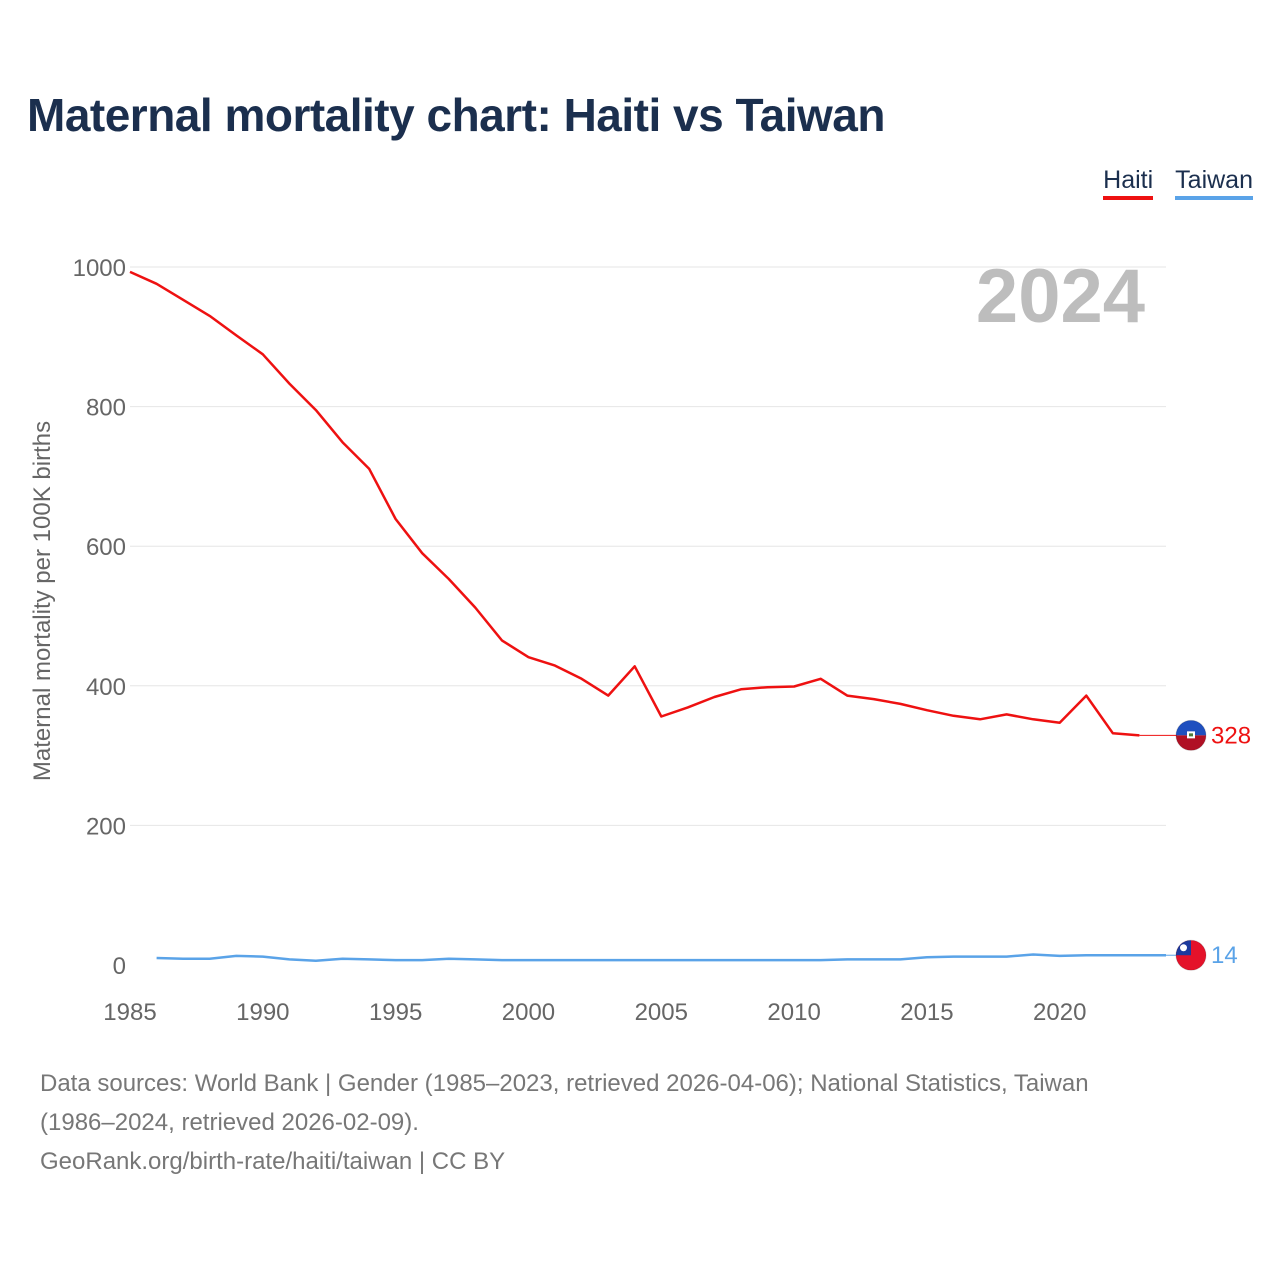 The image size is (1280, 1280). I want to click on y-tick-label: 0, so click(119, 966).